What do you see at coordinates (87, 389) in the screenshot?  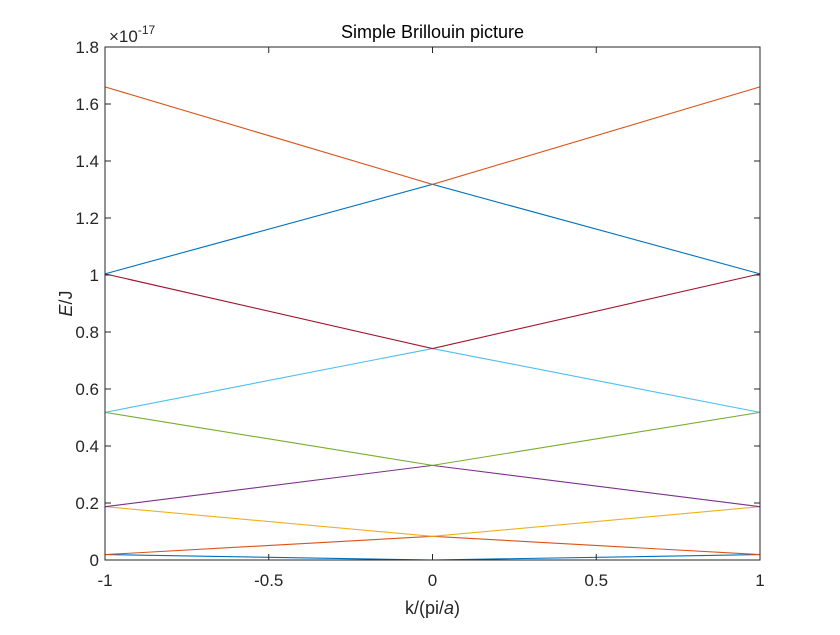 I see `y-tick-label: 0.6` at bounding box center [87, 389].